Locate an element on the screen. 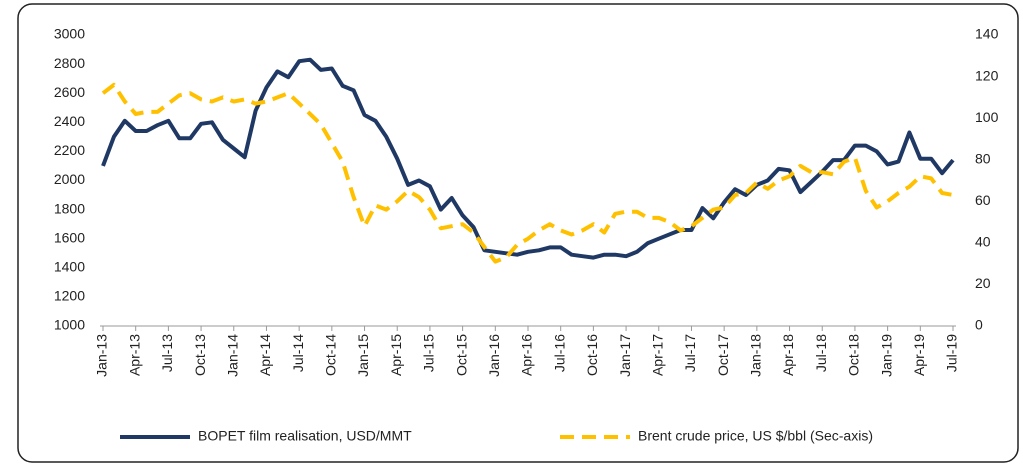  x-tick-label: Jul-17 is located at coordinates (690, 353).